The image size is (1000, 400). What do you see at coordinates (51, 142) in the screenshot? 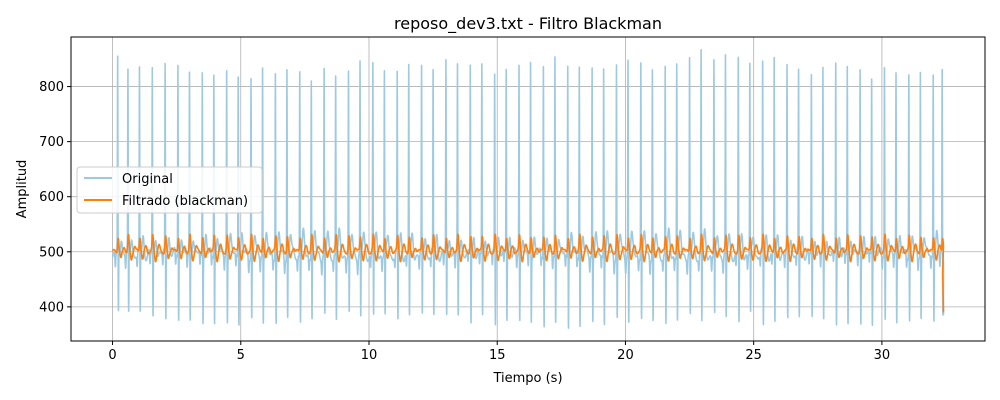
I see `y-tick-label: 700` at bounding box center [51, 142].